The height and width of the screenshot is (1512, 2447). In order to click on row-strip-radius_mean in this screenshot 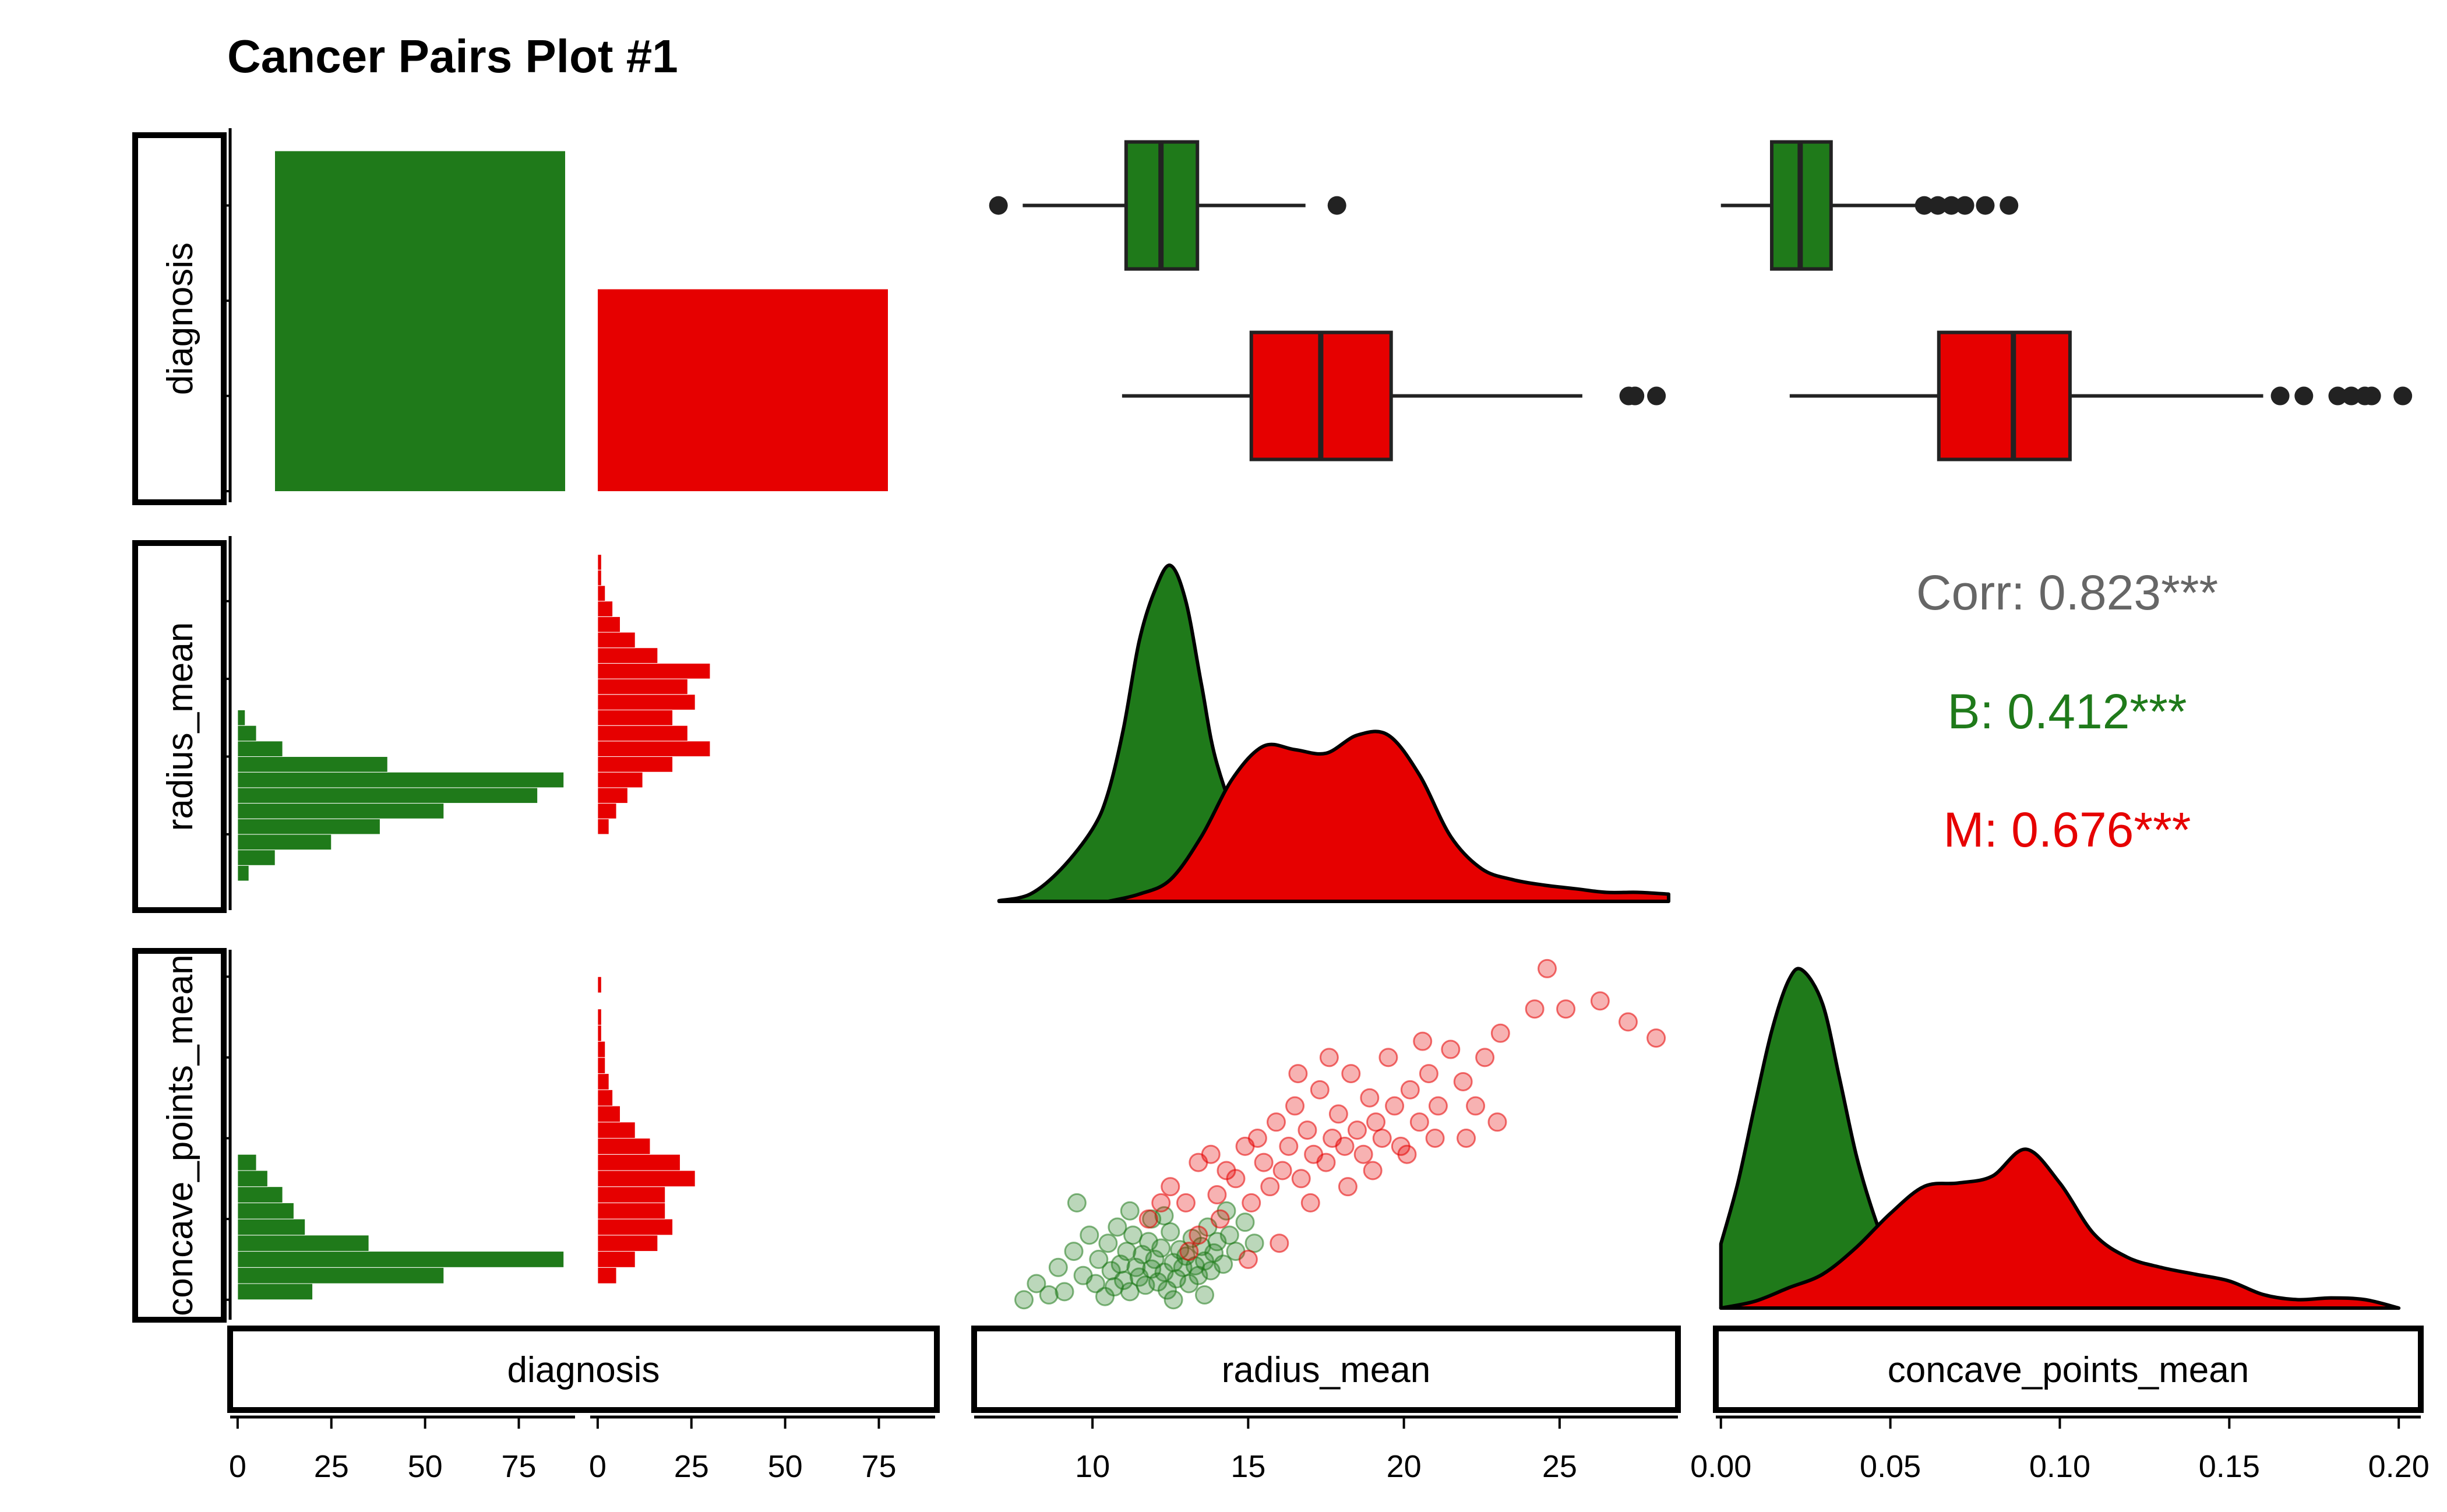, I will do `click(180, 726)`.